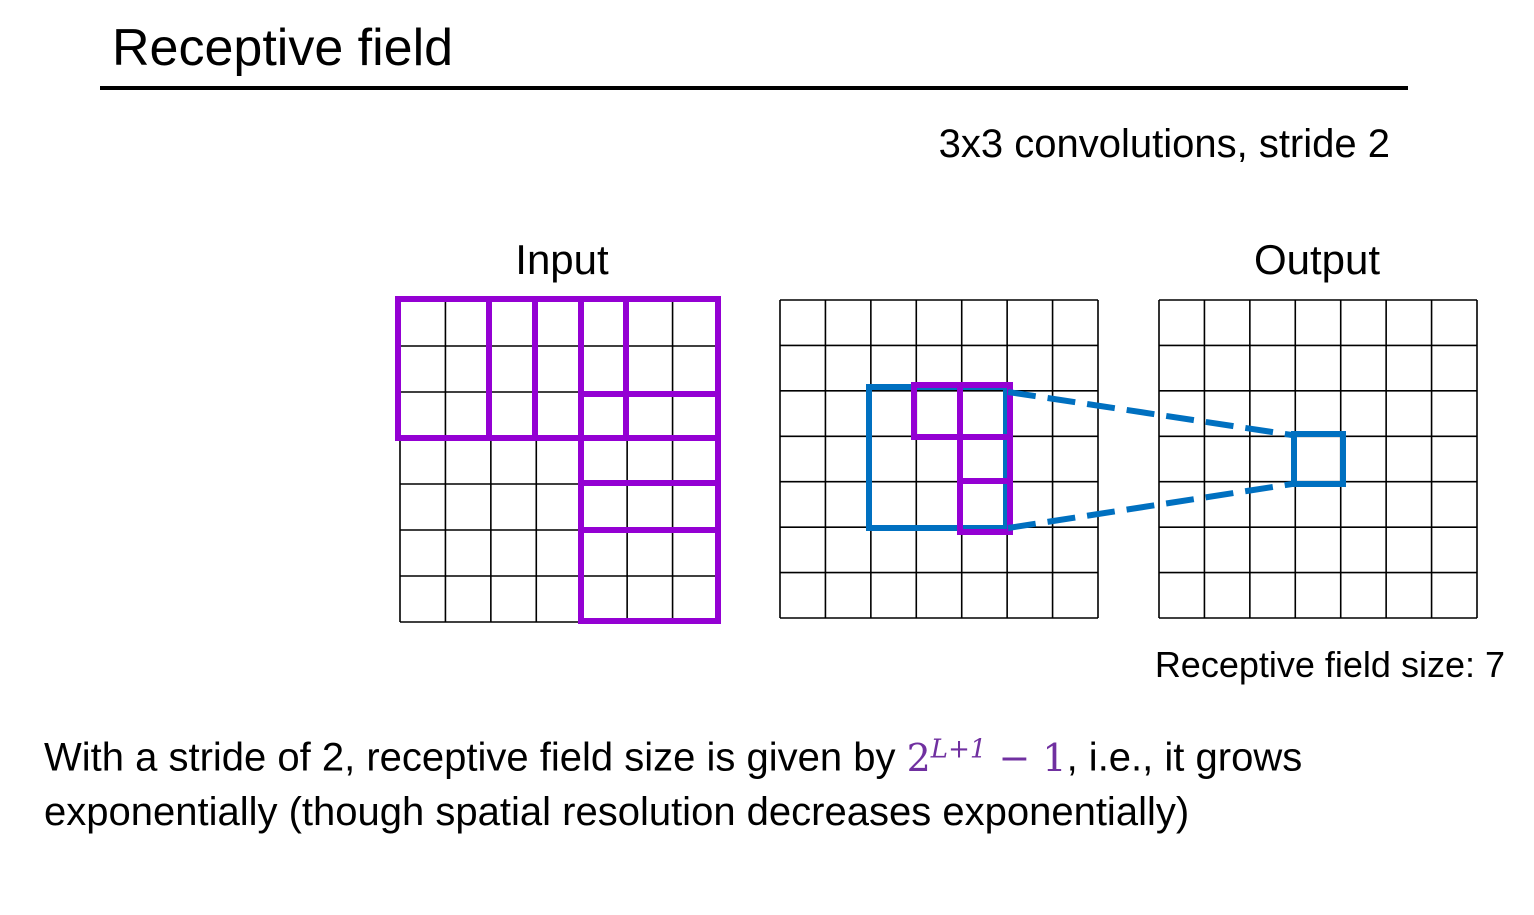  Describe the element at coordinates (754, 88) in the screenshot. I see `title-underline` at that location.